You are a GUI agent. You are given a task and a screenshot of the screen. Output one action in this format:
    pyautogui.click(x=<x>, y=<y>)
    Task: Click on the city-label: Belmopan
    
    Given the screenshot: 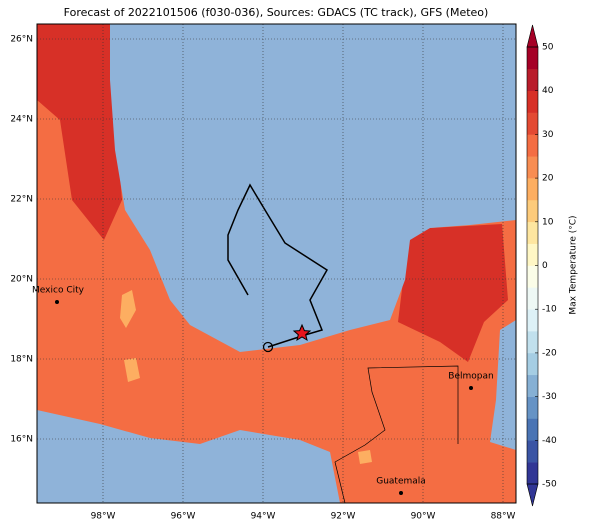 What is the action you would take?
    pyautogui.click(x=470, y=377)
    